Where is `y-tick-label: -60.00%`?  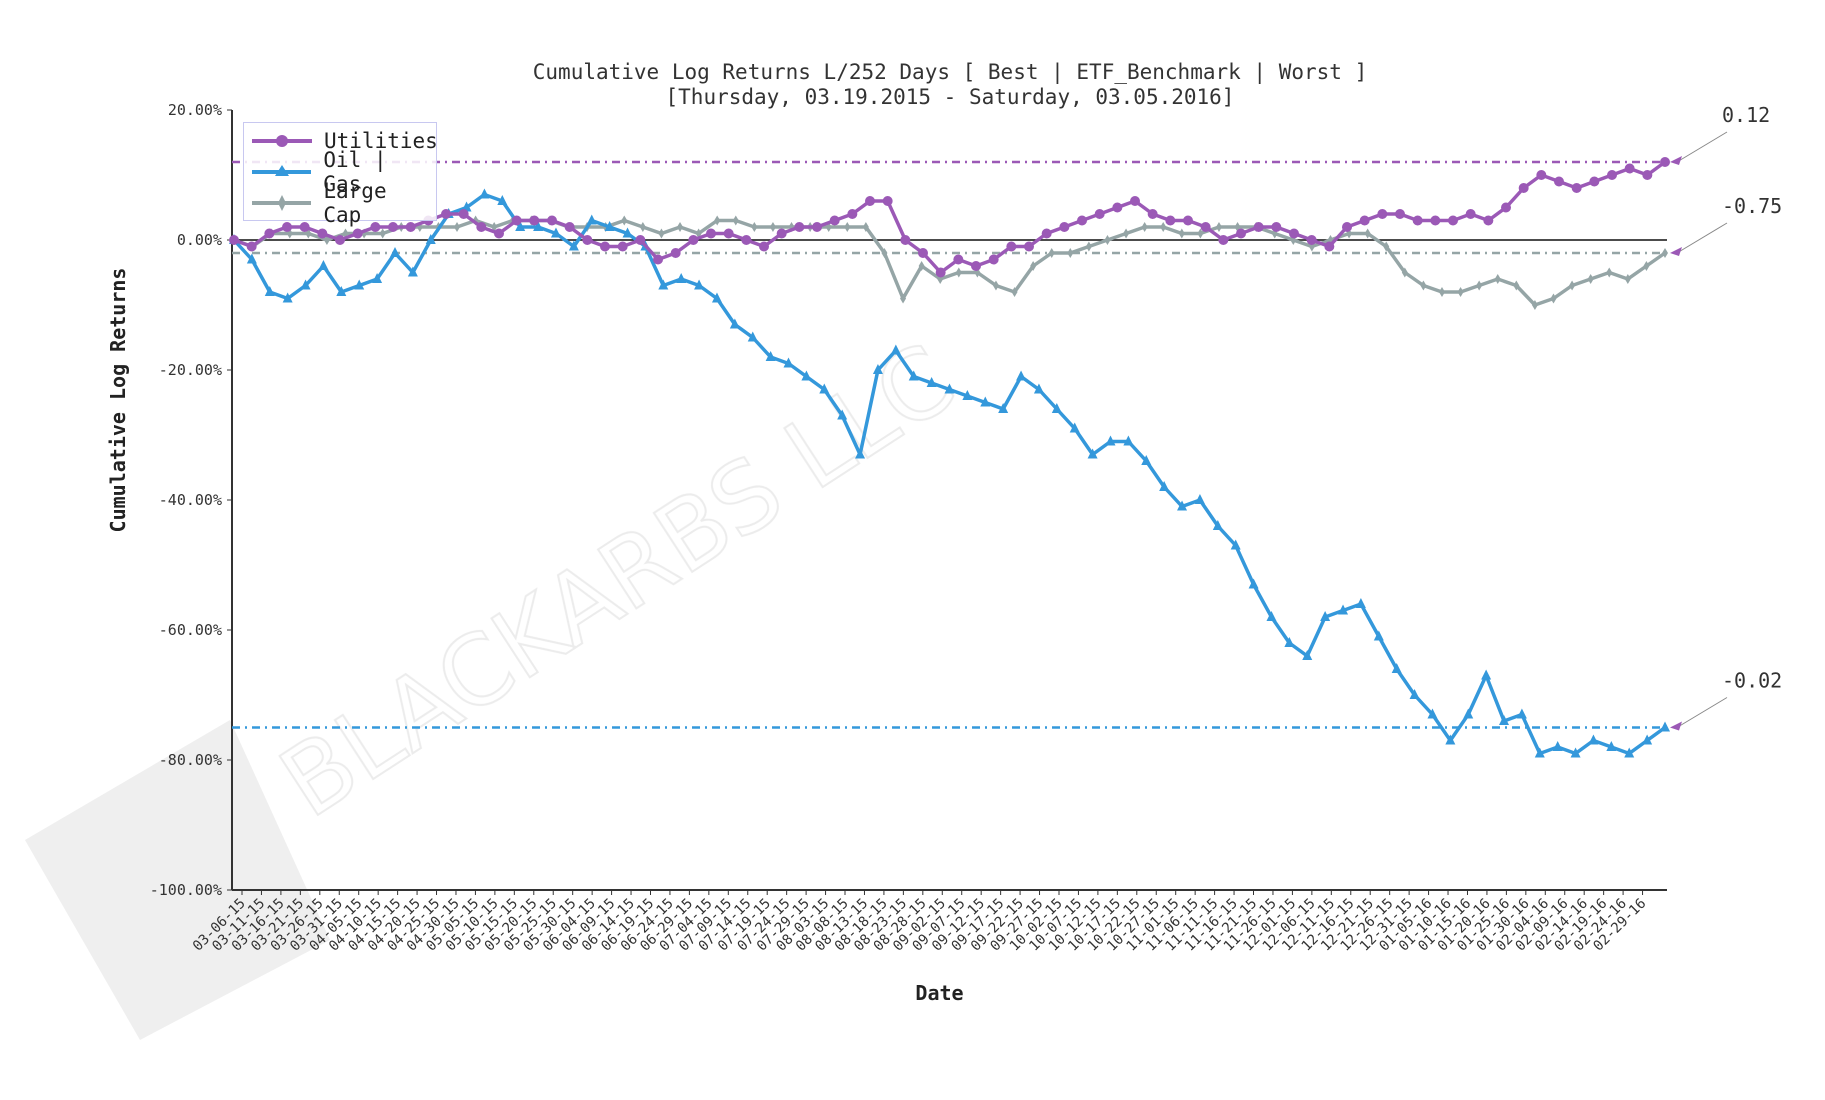 y-tick-label: -60.00% is located at coordinates (190, 630).